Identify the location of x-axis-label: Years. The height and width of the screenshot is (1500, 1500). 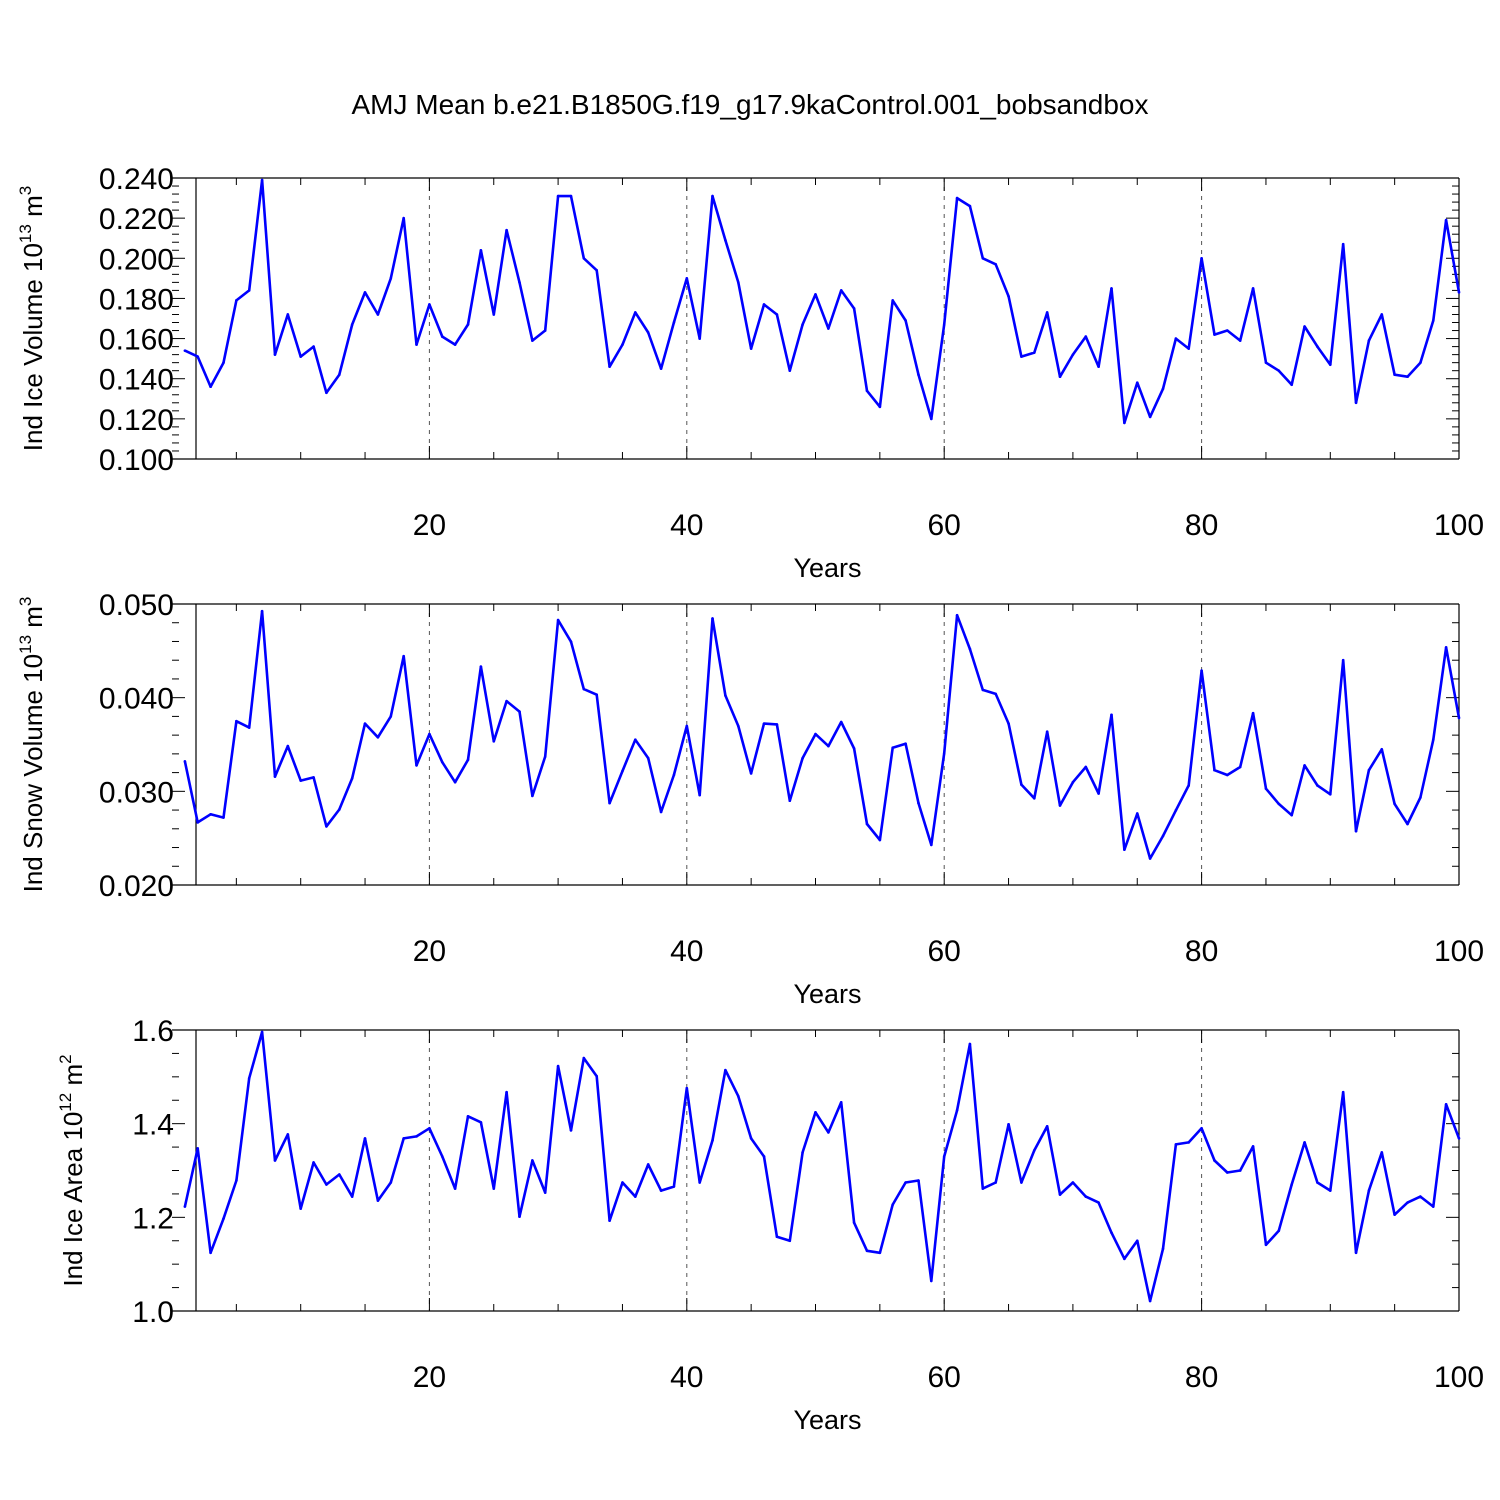
(827, 994).